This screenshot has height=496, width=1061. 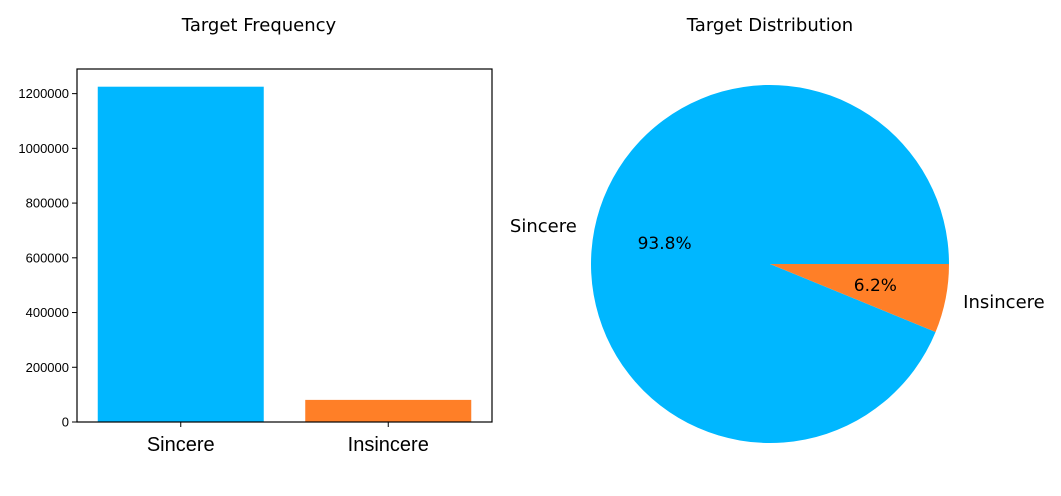 I want to click on pie-labels: Sincere 93.8% Insincere 6.2%, so click(x=777, y=264).